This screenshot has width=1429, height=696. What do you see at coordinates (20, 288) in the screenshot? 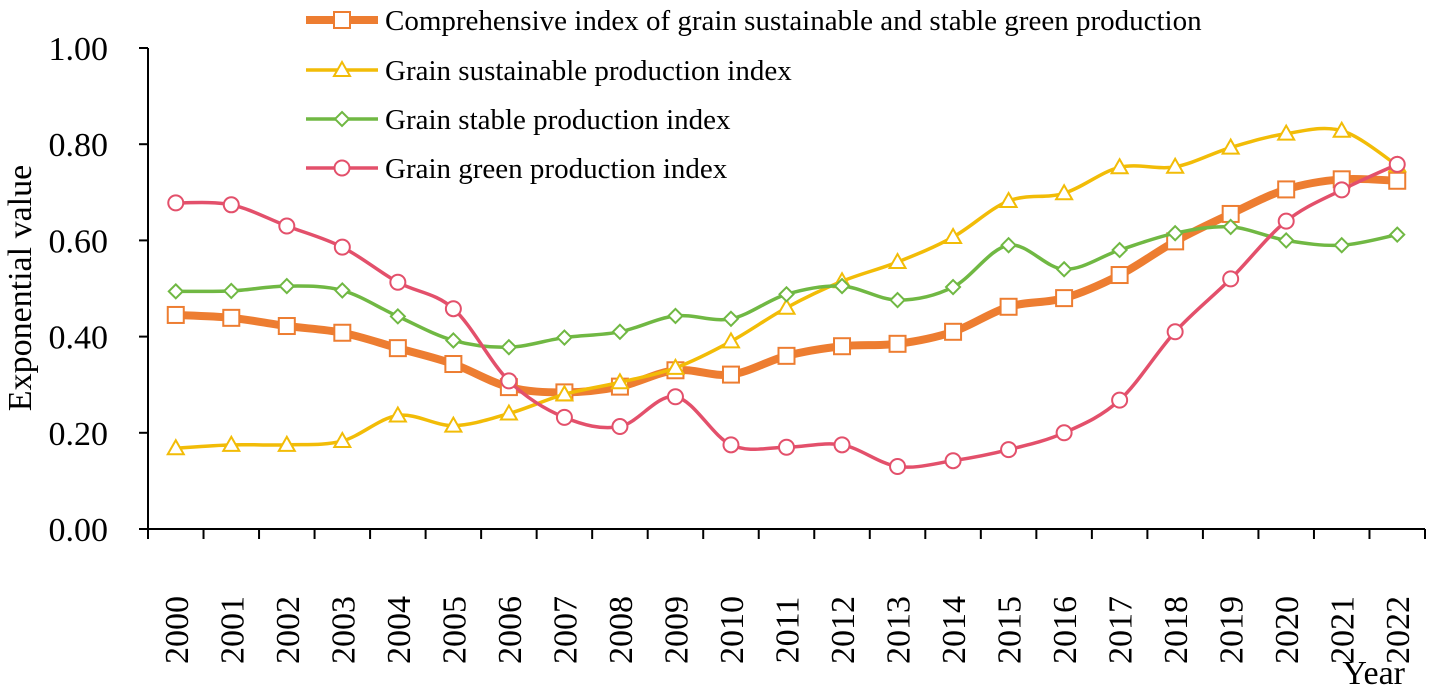
I see `y-axis-title: Exponential value` at bounding box center [20, 288].